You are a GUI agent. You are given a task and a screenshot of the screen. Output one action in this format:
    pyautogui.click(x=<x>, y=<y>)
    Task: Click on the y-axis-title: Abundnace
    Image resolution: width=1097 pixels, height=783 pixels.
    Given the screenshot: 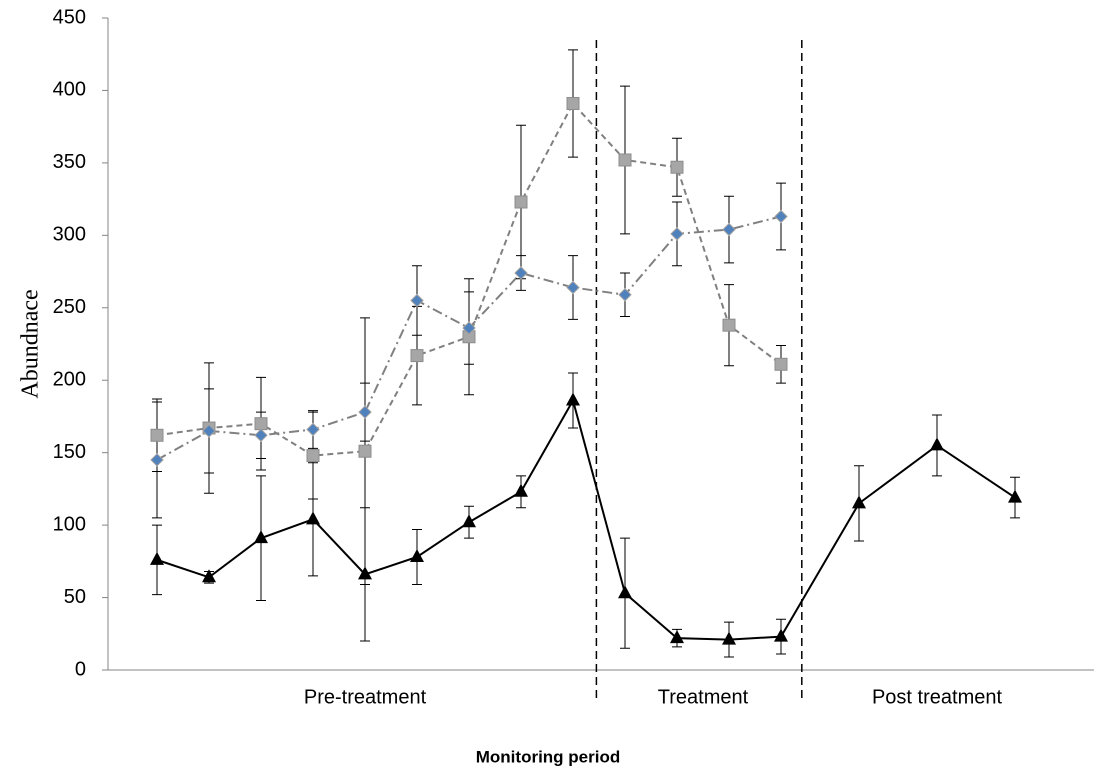 What is the action you would take?
    pyautogui.click(x=31, y=343)
    